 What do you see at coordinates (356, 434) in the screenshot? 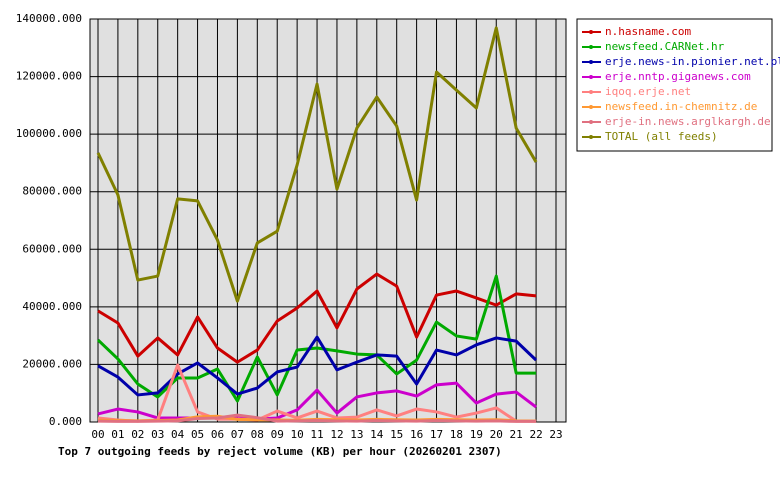
I see `x-tick-label: 13` at bounding box center [356, 434].